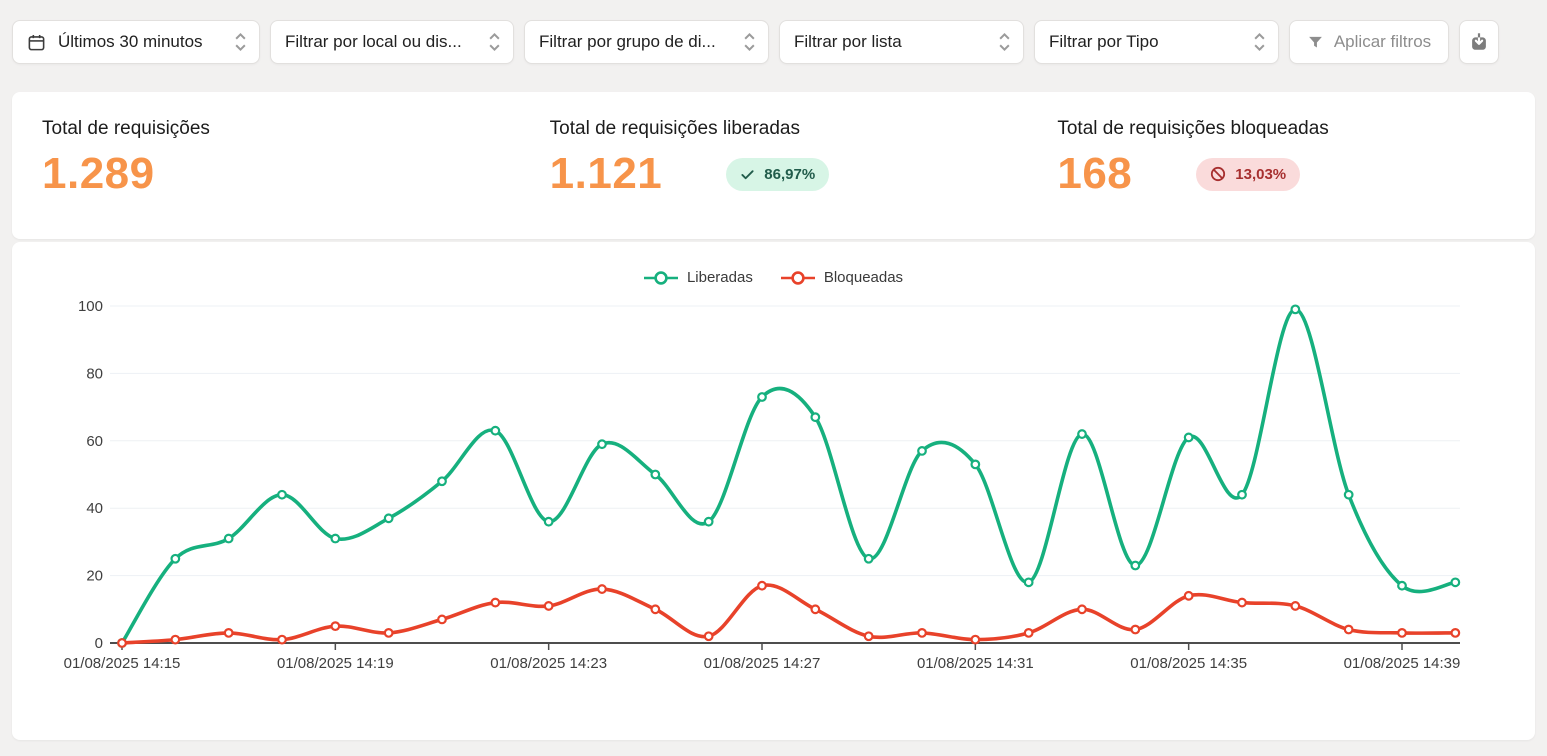 The width and height of the screenshot is (1547, 756). I want to click on stat-blocked-value: 168, so click(1095, 173).